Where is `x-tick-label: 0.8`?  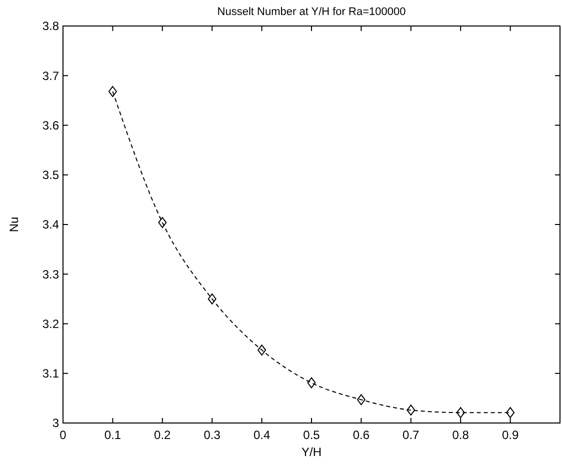 x-tick-label: 0.8 is located at coordinates (461, 435).